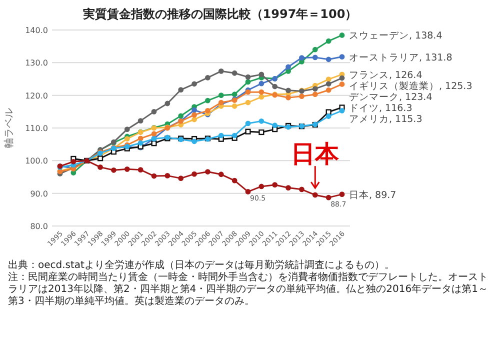 The width and height of the screenshot is (500, 345). I want to click on y-tick-label: 110.0, so click(36, 128).